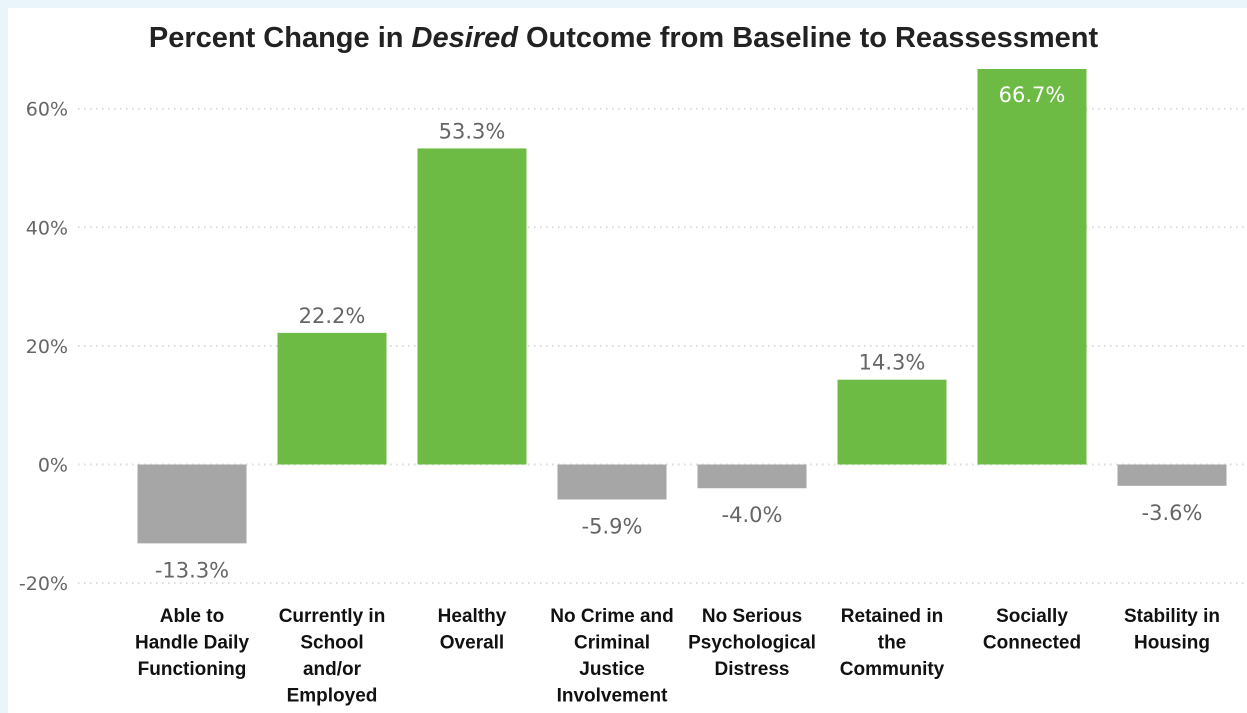 The image size is (1247, 713). Describe the element at coordinates (331, 643) in the screenshot. I see `category-label-line: School` at that location.